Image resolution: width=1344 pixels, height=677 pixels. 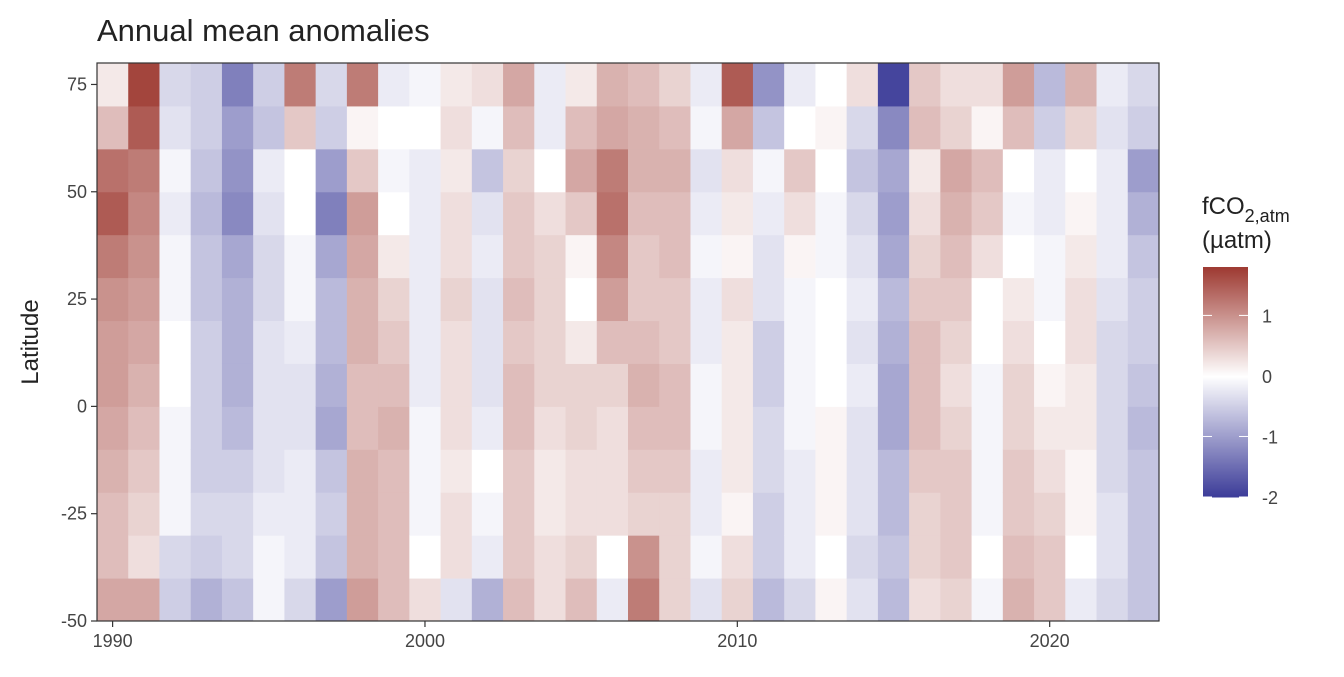 I want to click on x-tick-label: 2020, so click(x=1050, y=641).